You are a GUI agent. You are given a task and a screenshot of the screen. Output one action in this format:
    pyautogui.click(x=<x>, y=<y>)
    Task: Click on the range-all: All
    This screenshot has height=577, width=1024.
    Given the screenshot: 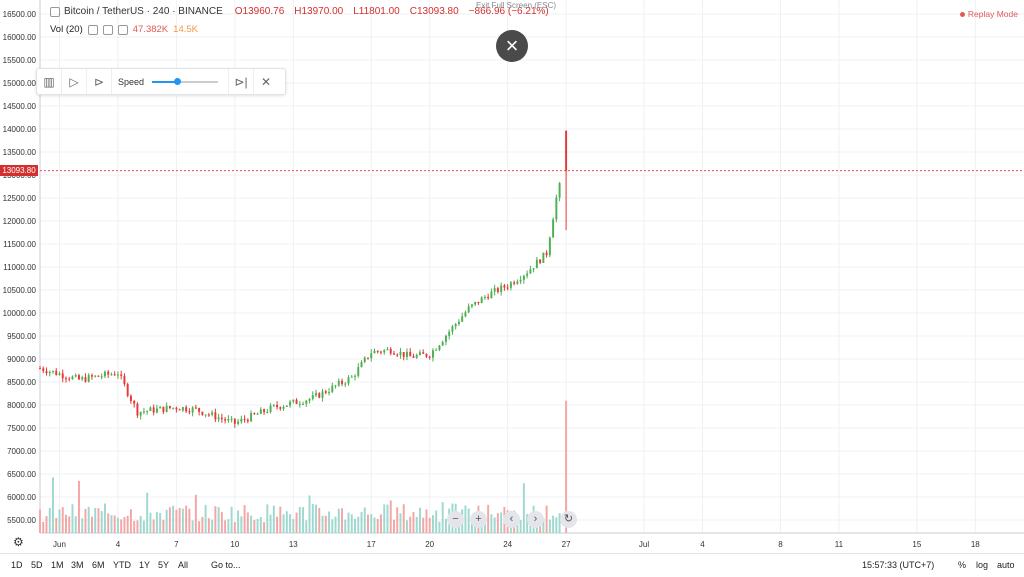 What is the action you would take?
    pyautogui.click(x=183, y=565)
    